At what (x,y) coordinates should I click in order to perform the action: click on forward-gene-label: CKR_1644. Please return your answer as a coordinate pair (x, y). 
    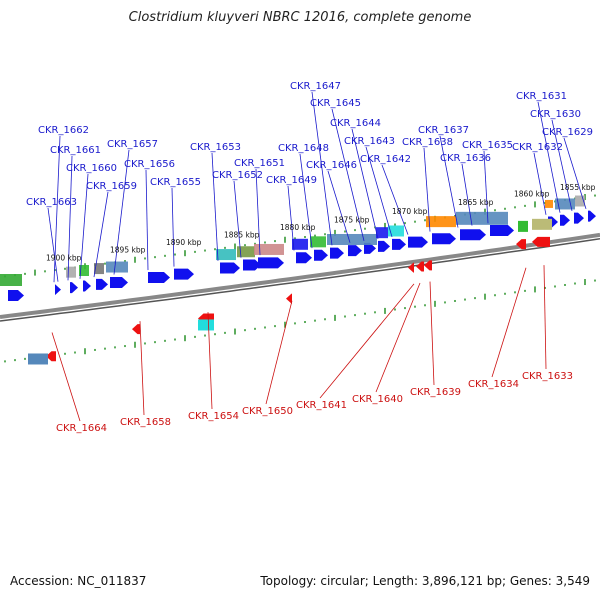
    Looking at the image, I should click on (355, 123).